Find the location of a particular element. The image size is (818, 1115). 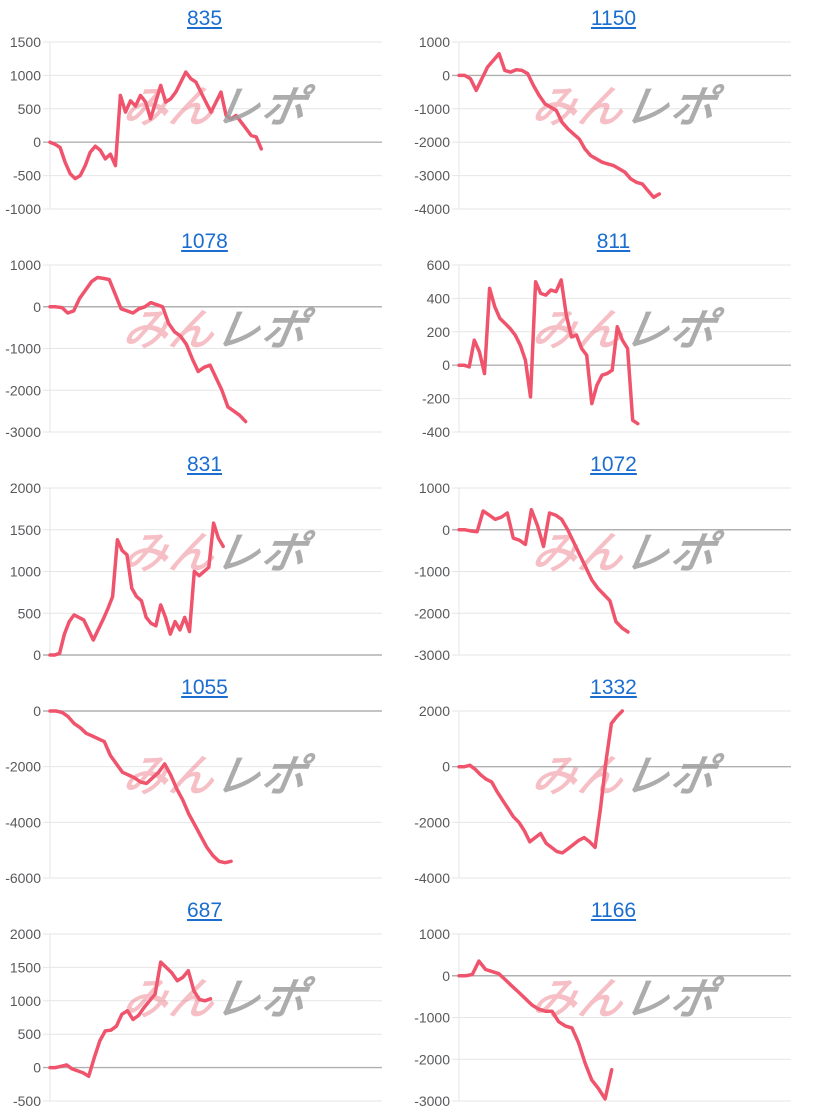

machine-number-link: 1332 is located at coordinates (613, 687).